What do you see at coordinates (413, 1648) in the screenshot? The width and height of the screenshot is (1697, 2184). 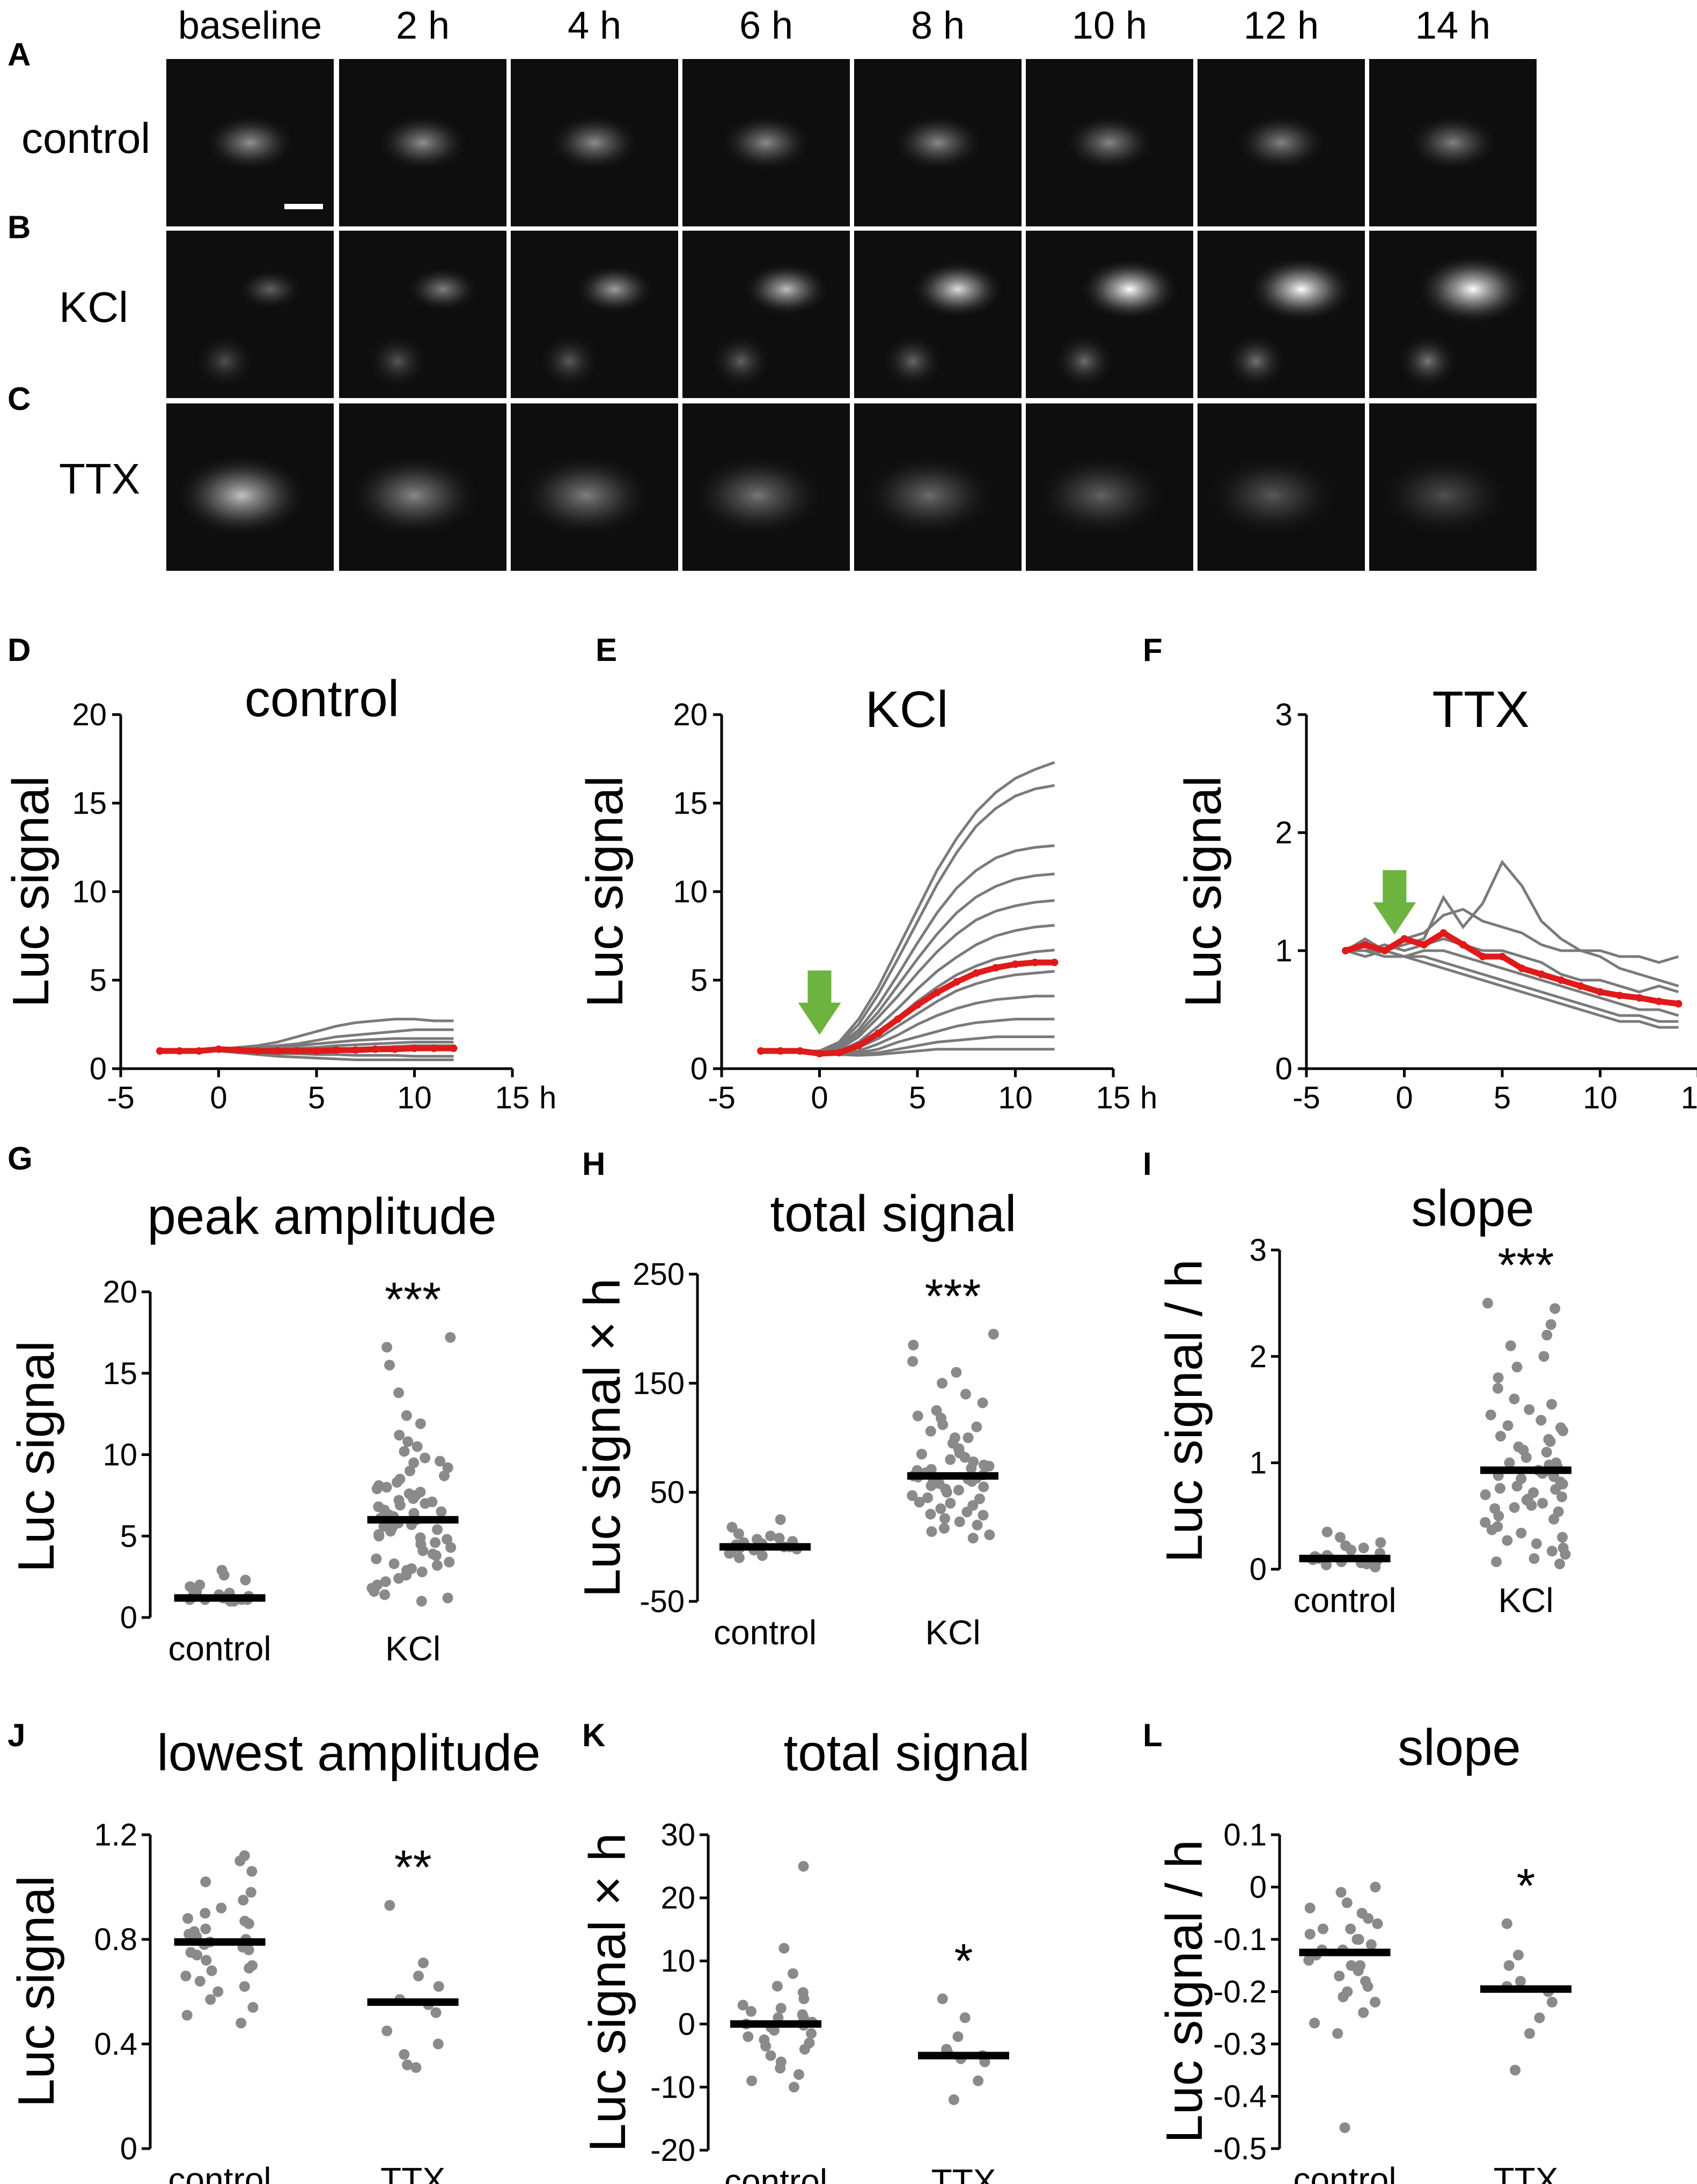 I see `category-label: KCl` at bounding box center [413, 1648].